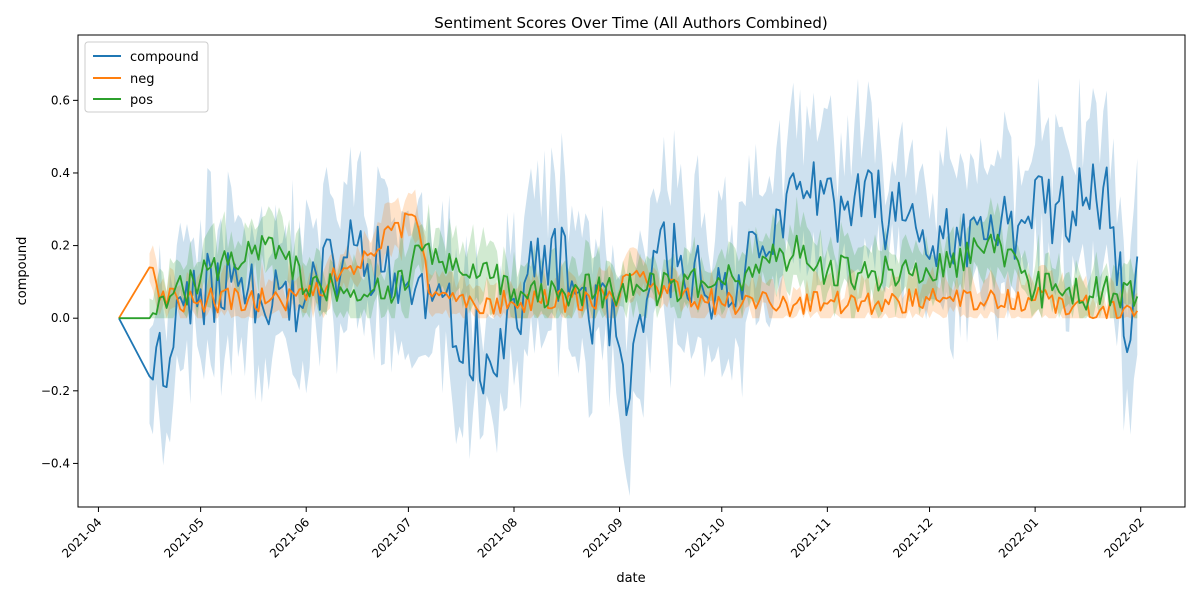  I want to click on y-axis-label: compound, so click(22, 271).